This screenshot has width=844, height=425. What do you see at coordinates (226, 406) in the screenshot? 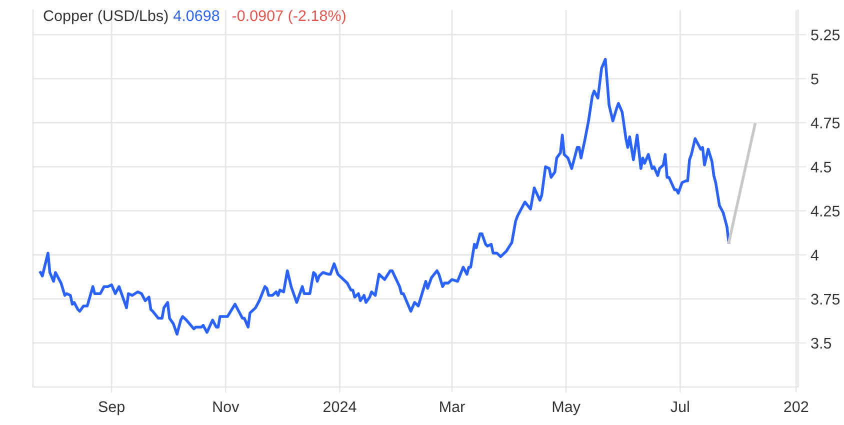
I see `x-tick-label: Nov` at bounding box center [226, 406].